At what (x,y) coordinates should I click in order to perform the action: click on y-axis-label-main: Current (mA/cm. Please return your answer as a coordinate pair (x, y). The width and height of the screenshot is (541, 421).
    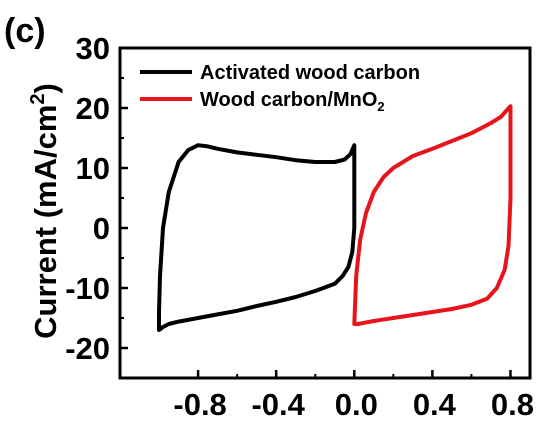
    Looking at the image, I should click on (45, 222).